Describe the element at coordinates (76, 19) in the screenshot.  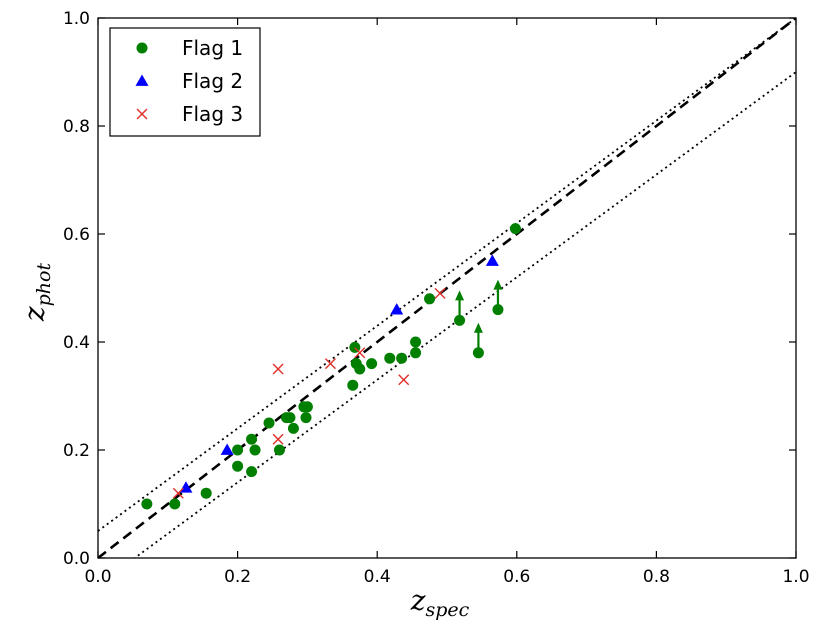
I see `y-tick-label: 1.0` at that location.